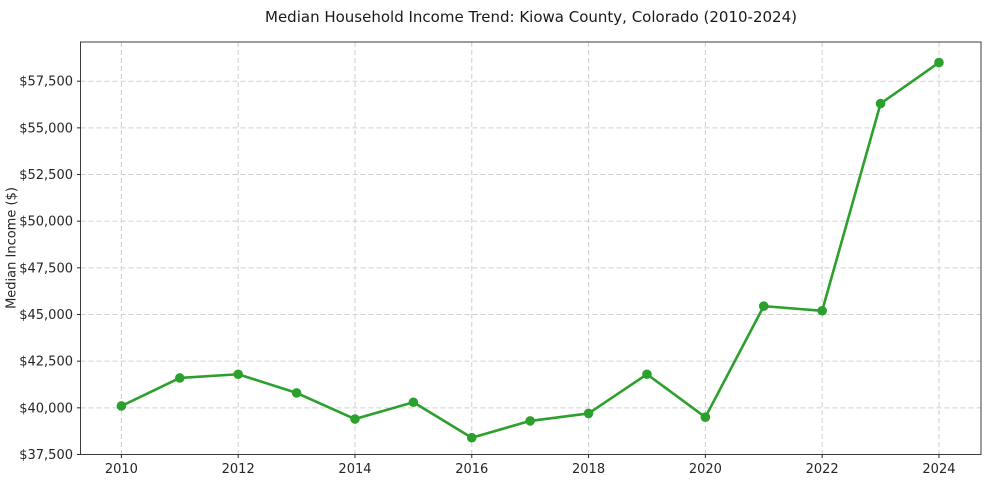  Describe the element at coordinates (238, 374) in the screenshot. I see `data-point-2012` at that location.